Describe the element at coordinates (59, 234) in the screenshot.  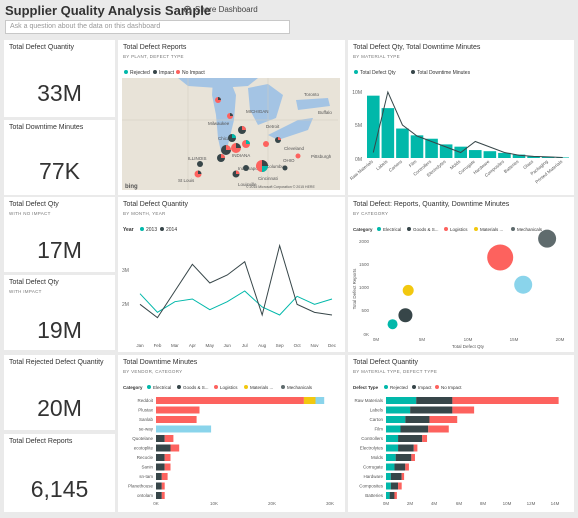
I see `kpi-defect-qty-no-impact: Total Defect Qty WITH NO IMPACT 17M` at that location.